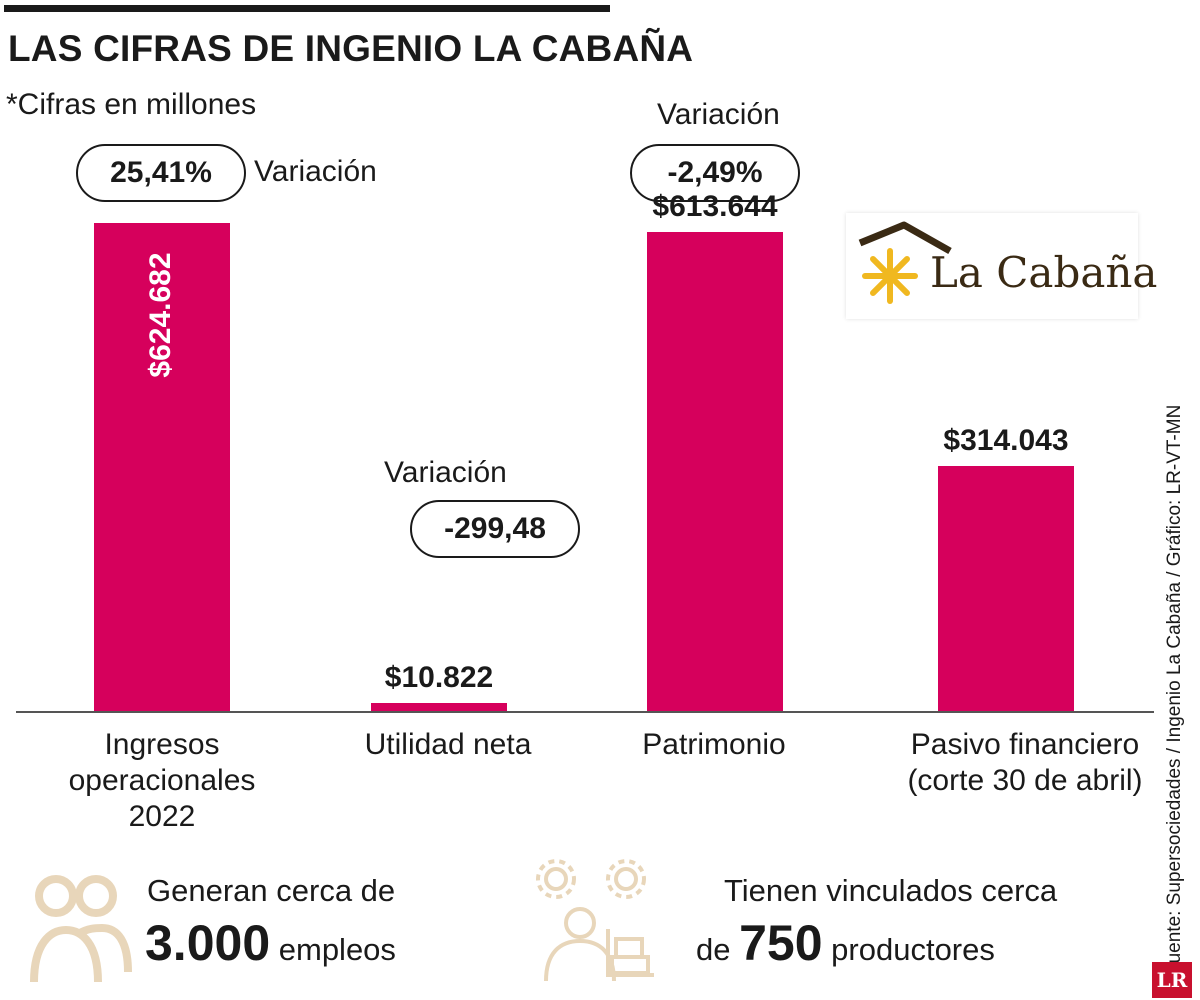 The image size is (1200, 1000). Describe the element at coordinates (439, 707) in the screenshot. I see `bar-utilidad` at that location.